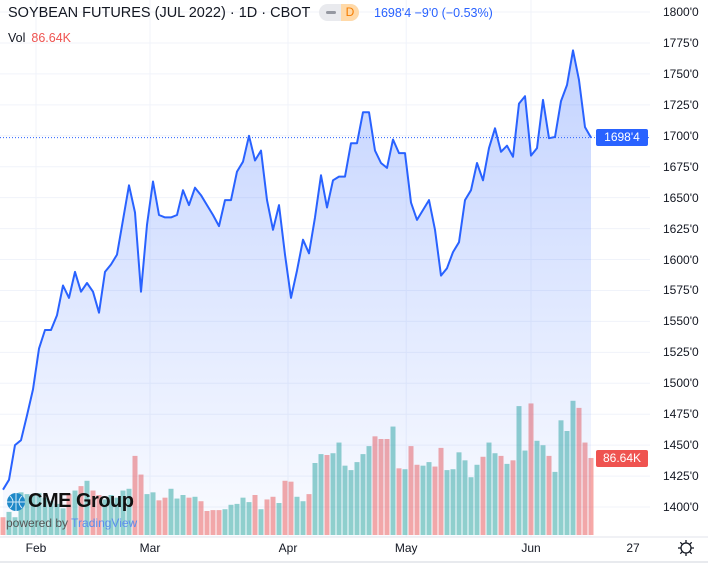 Image resolution: width=708 pixels, height=564 pixels. Describe the element at coordinates (633, 548) in the screenshot. I see `time-tick-label: 27` at that location.